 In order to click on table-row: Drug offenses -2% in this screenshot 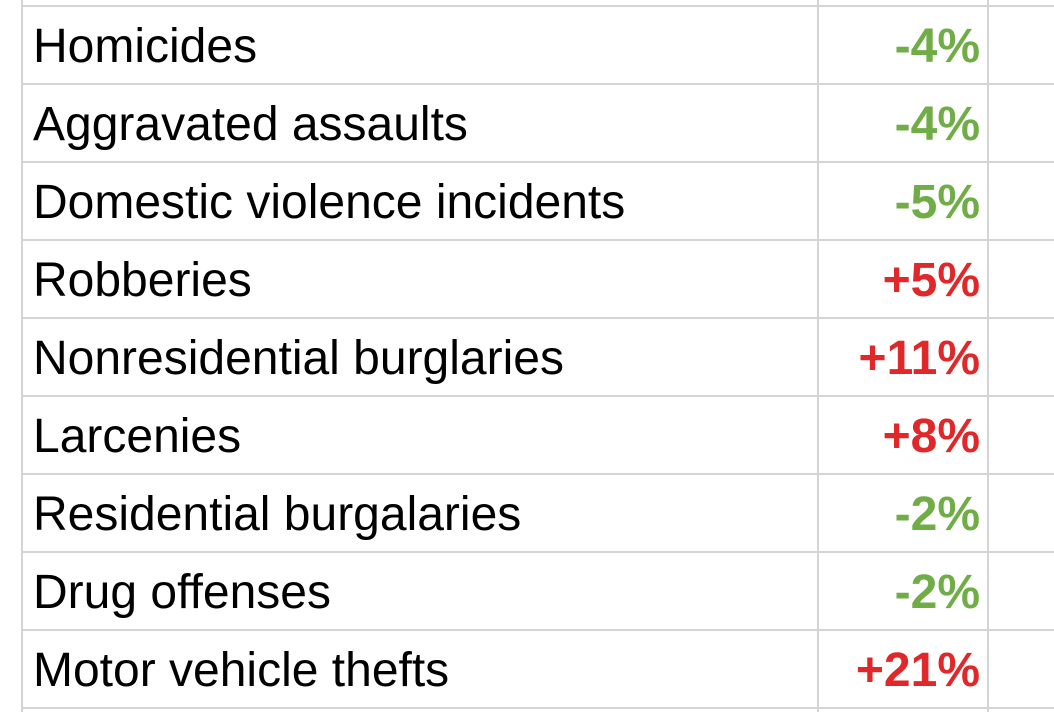, I will do `click(527, 592)`.